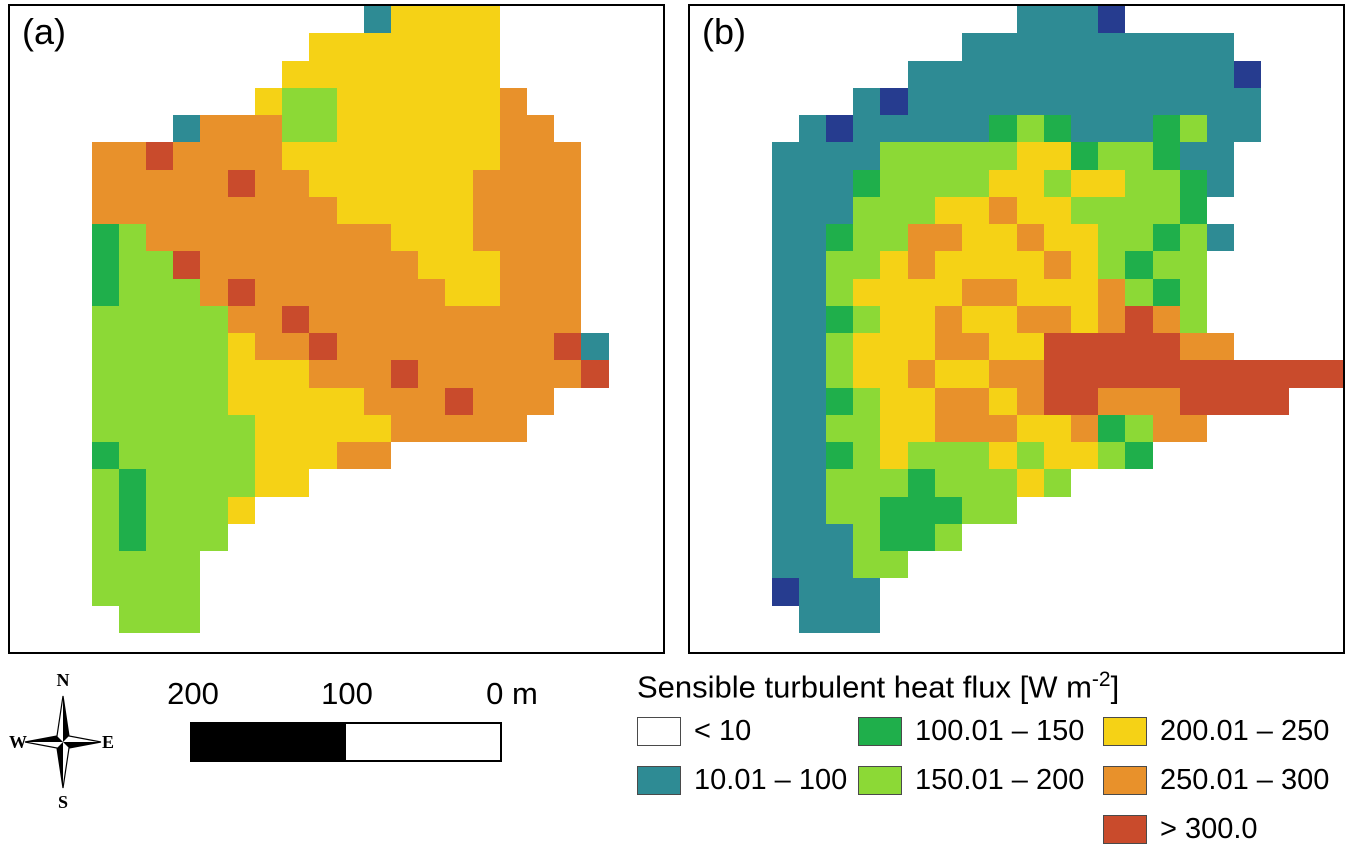  What do you see at coordinates (880, 731) in the screenshot?
I see `legend-swatch-G` at bounding box center [880, 731].